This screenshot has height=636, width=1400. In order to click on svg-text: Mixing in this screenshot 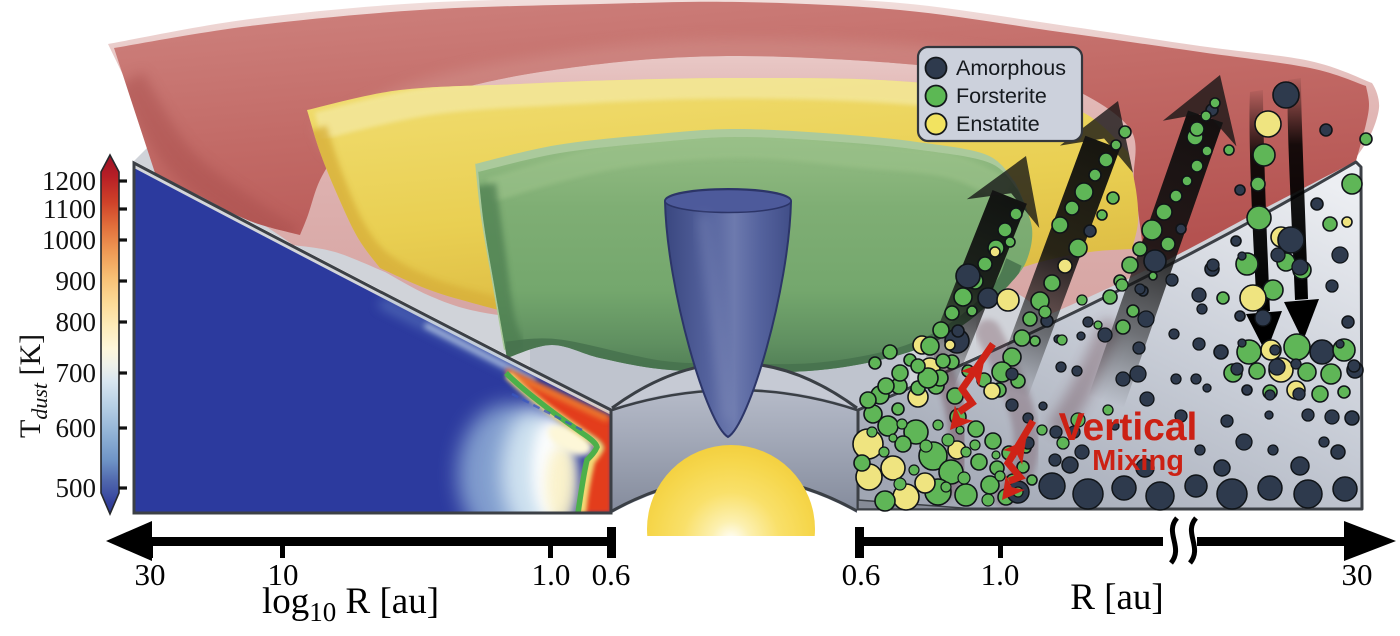, I will do `click(1138, 461)`.